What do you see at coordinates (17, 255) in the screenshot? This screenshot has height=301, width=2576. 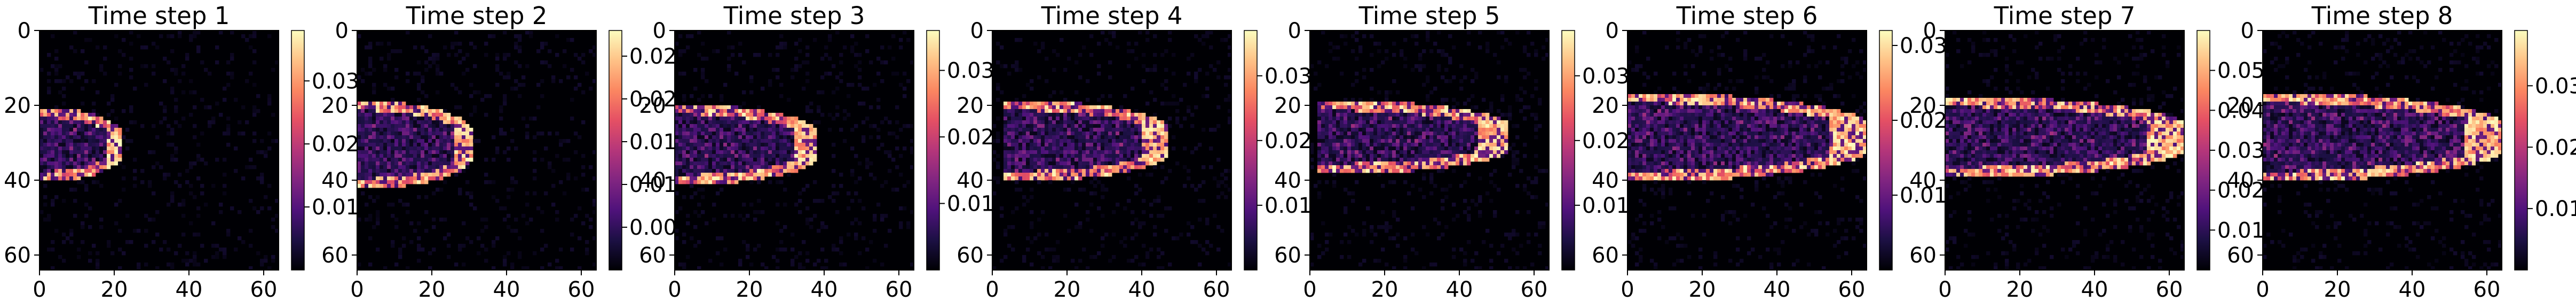 I see `y-tick-label: 60` at bounding box center [17, 255].